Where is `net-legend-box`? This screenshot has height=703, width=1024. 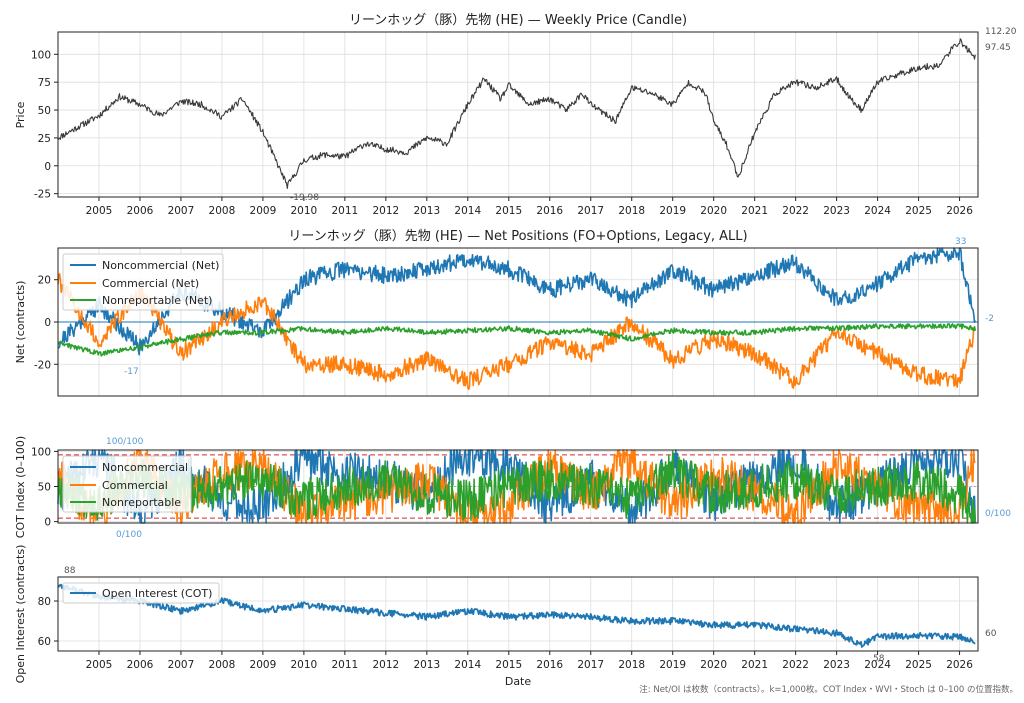
net-legend-box is located at coordinates (143, 282).